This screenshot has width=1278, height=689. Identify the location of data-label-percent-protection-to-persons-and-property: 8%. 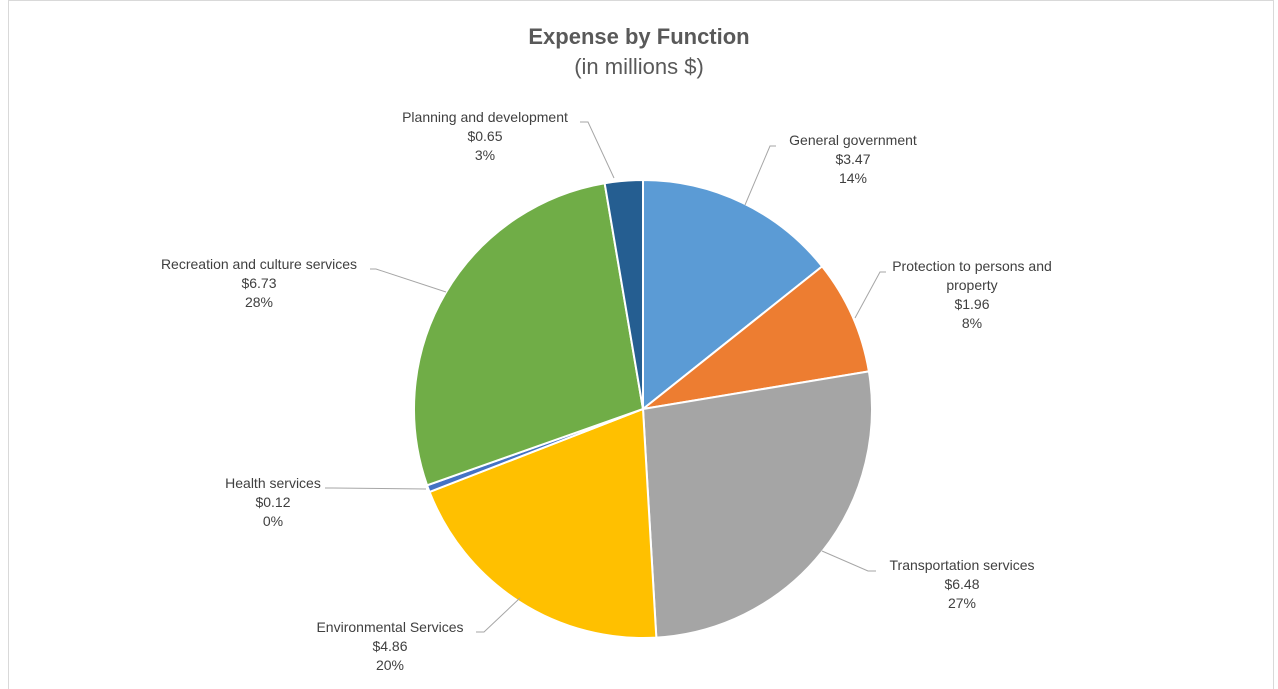
(972, 323).